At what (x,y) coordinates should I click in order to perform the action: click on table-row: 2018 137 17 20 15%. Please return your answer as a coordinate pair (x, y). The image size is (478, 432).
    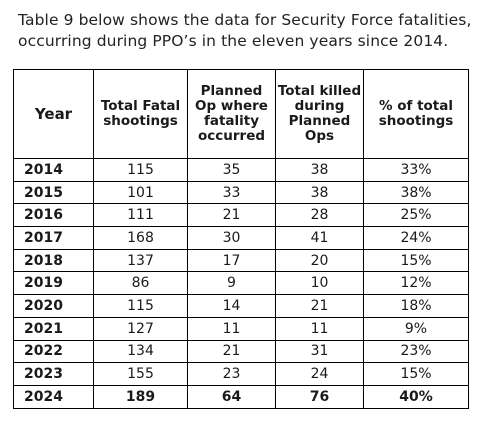
    Looking at the image, I should click on (241, 260).